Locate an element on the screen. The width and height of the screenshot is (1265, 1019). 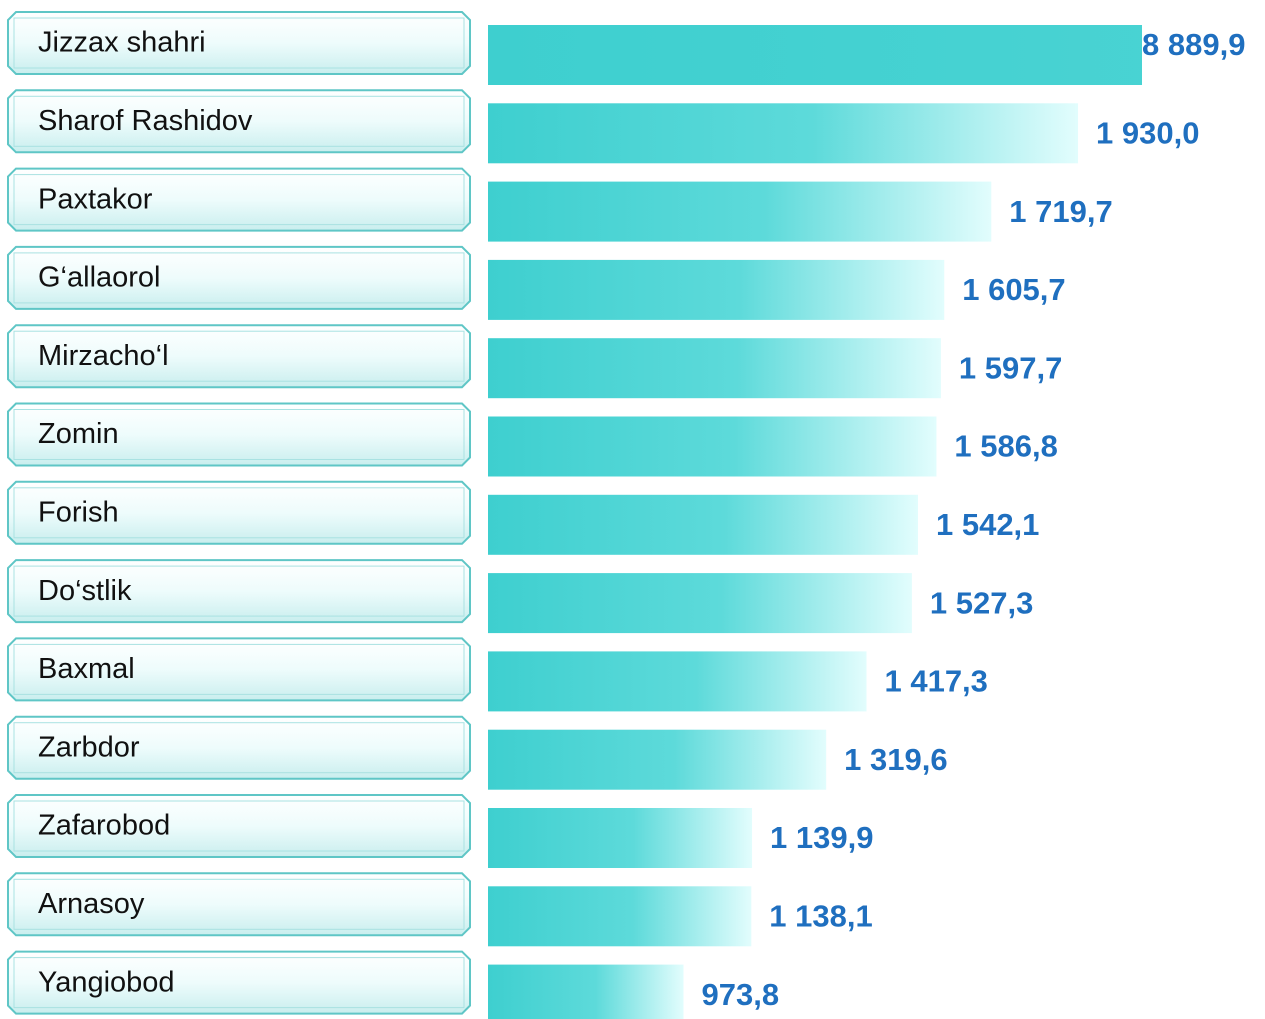
category-label: Zarbdor is located at coordinates (89, 747).